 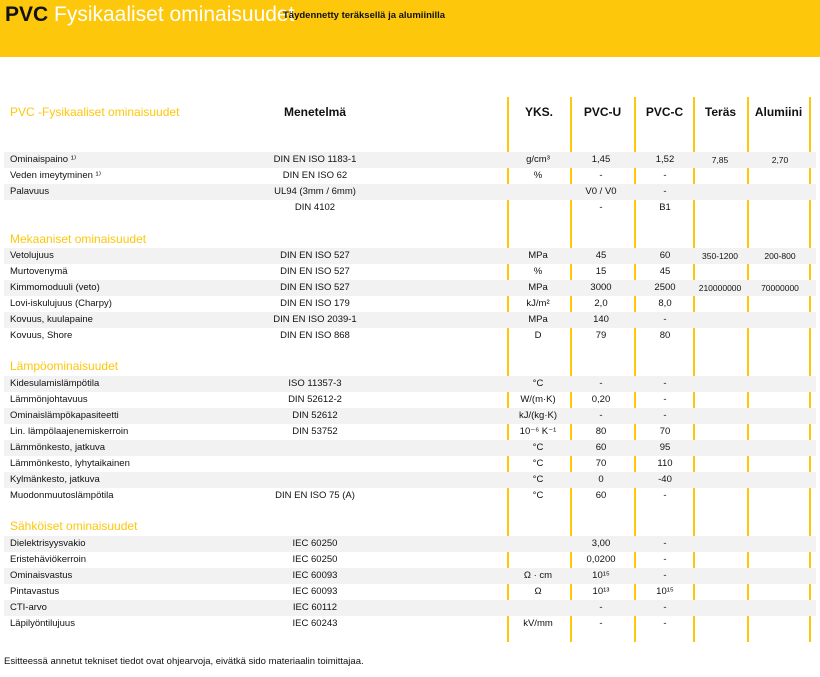 What do you see at coordinates (720, 112) in the screenshot?
I see `header-steel: Teräs` at bounding box center [720, 112].